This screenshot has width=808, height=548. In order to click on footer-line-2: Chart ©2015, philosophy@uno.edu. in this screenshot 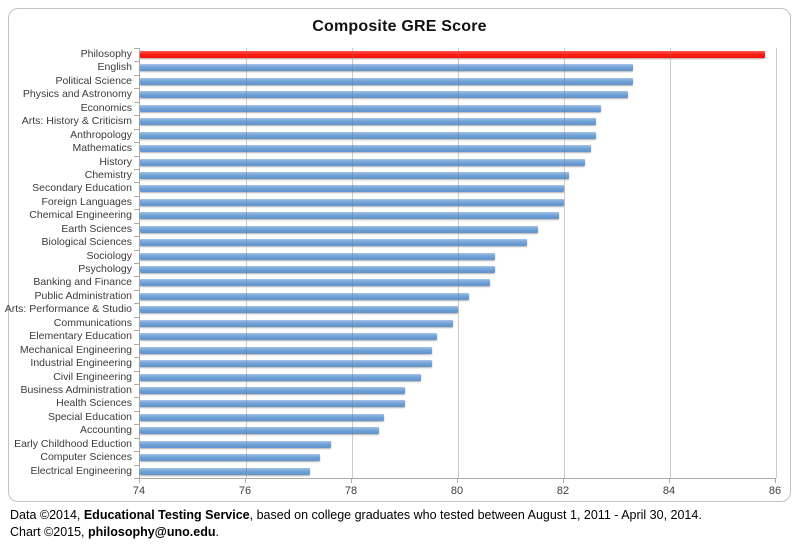, I will do `click(356, 532)`.